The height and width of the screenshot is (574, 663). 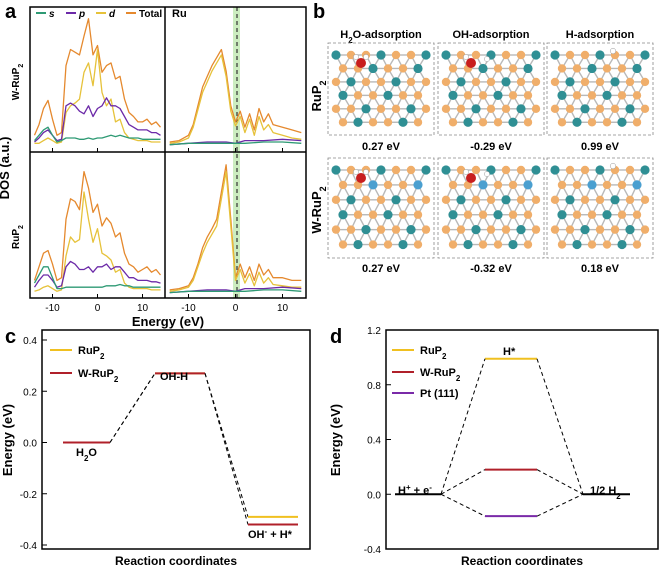 What do you see at coordinates (408, 487) in the screenshot?
I see `d-state-initial-sup: +` at bounding box center [408, 487].